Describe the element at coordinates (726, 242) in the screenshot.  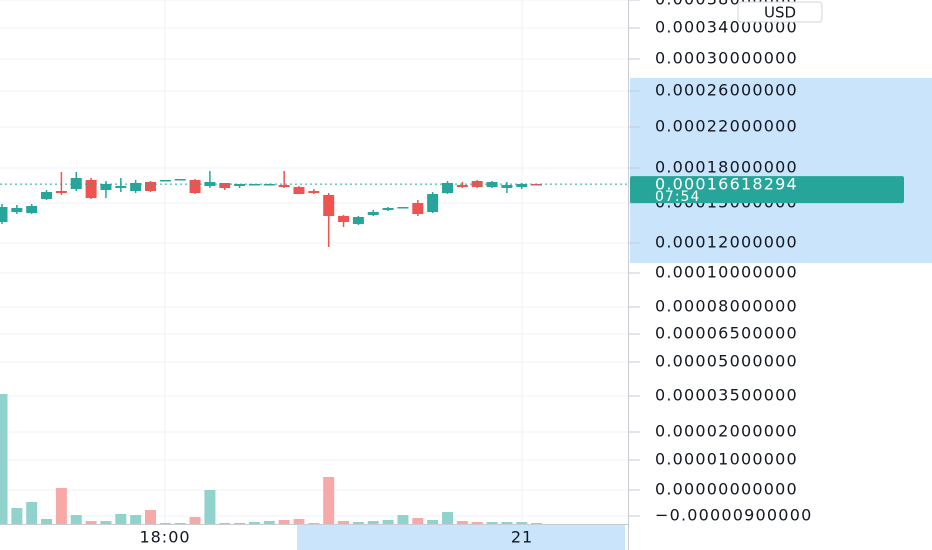
I see `y-tick-label: 0.00012000000` at that location.